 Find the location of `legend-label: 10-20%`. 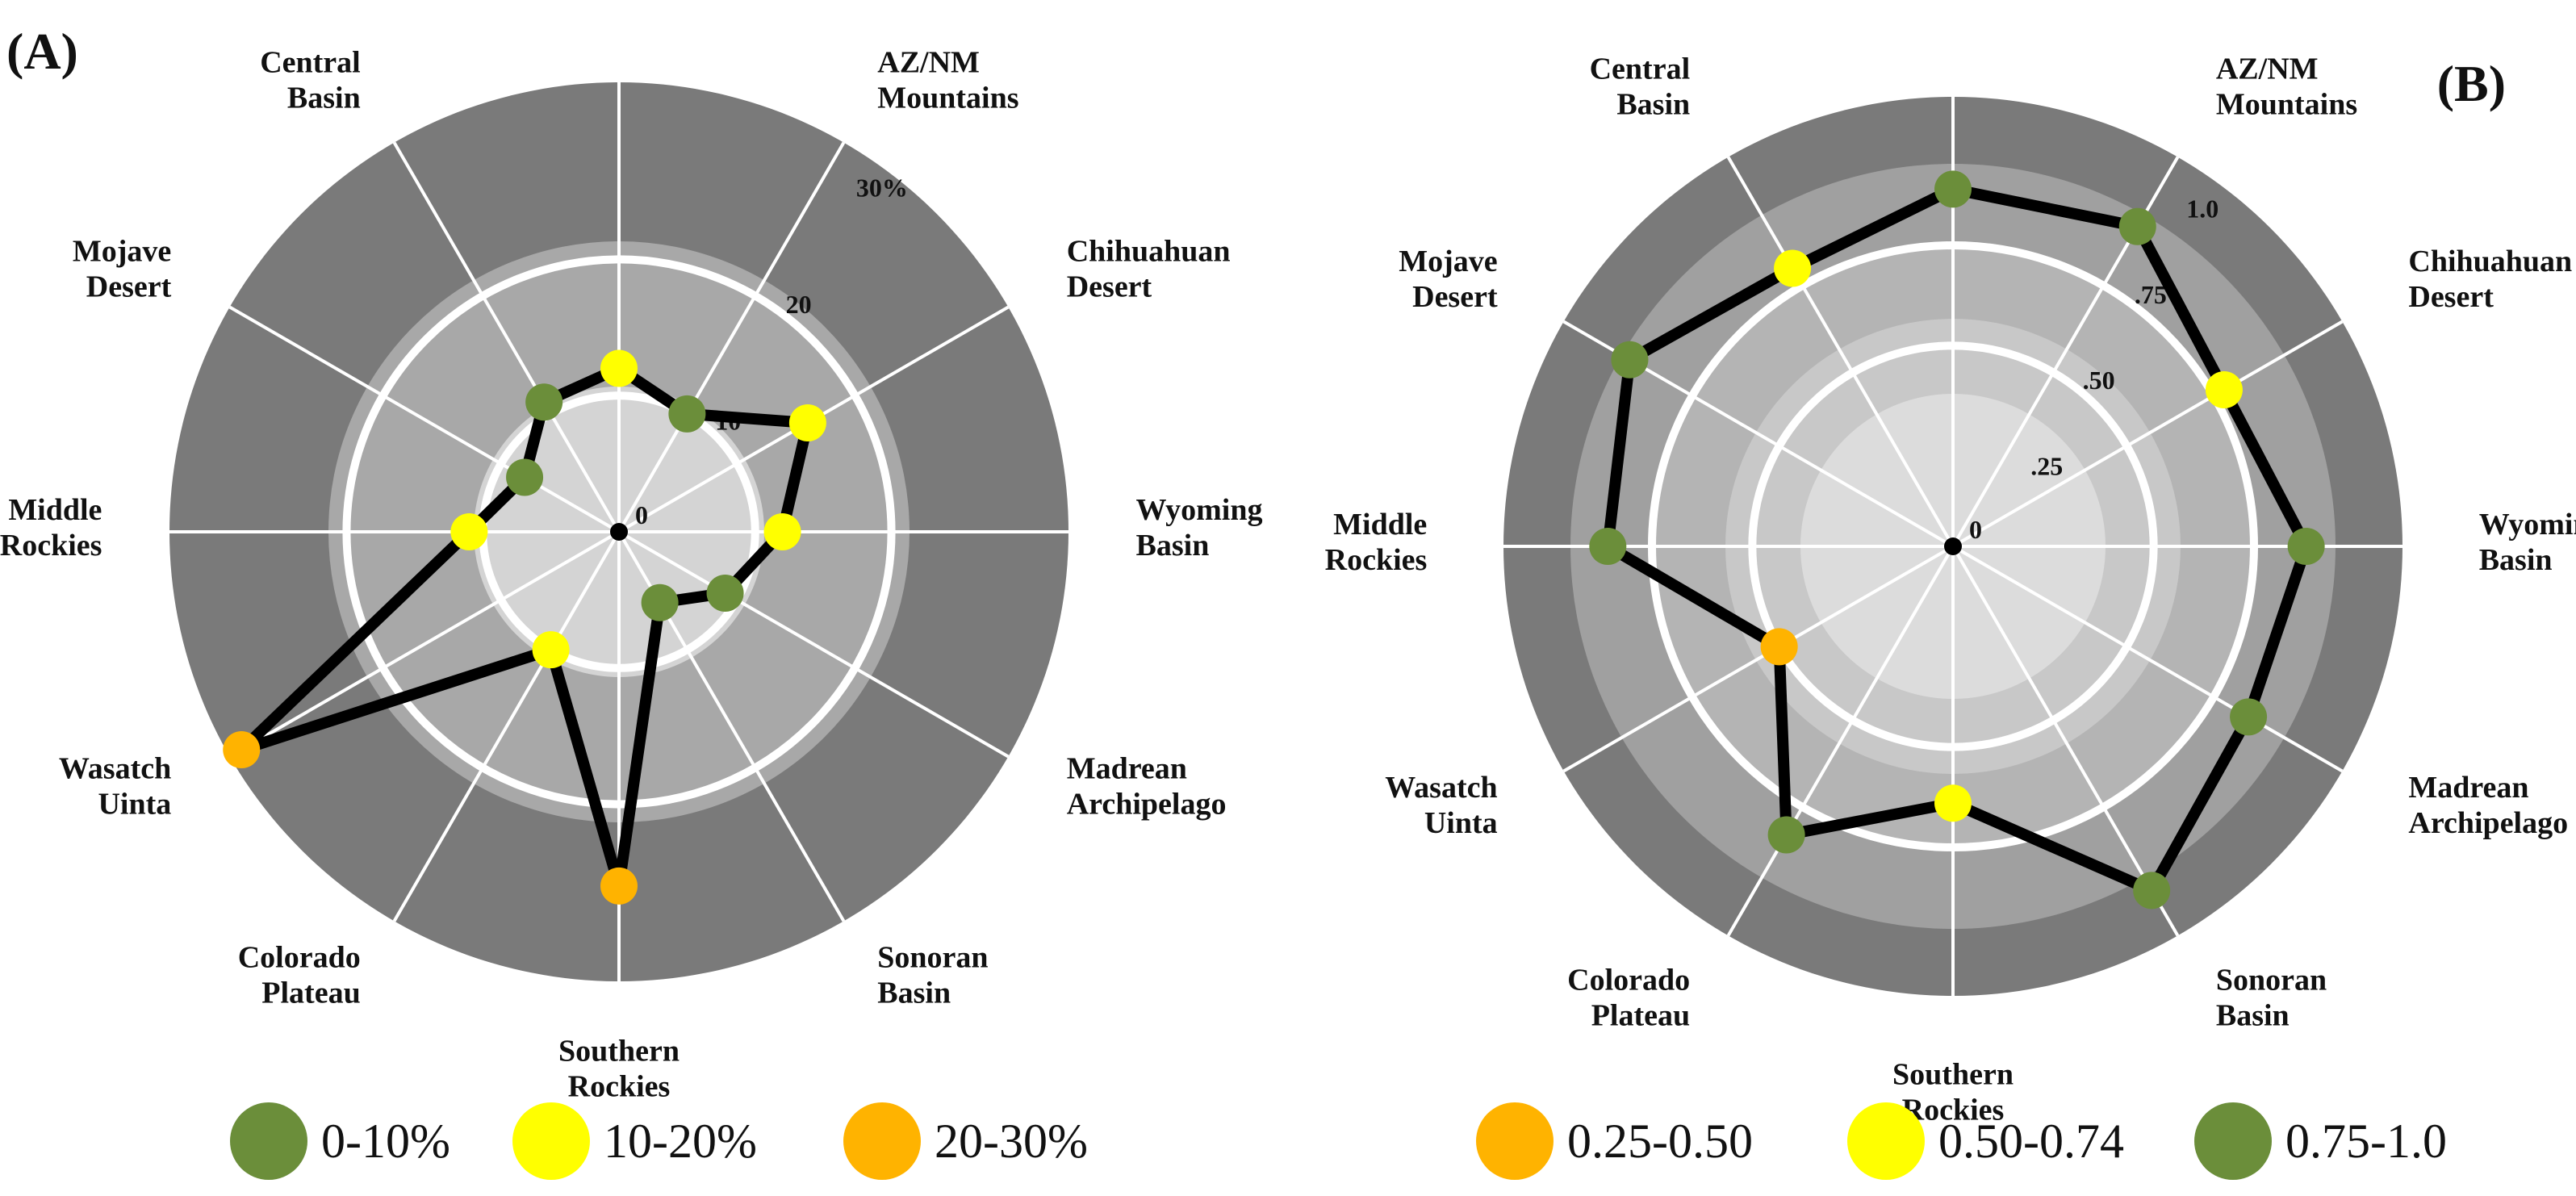

legend-label: 10-20% is located at coordinates (680, 1141).